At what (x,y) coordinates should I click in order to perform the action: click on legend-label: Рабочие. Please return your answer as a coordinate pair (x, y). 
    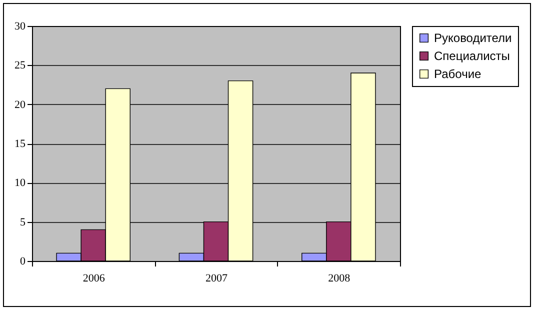
    Looking at the image, I should click on (458, 74).